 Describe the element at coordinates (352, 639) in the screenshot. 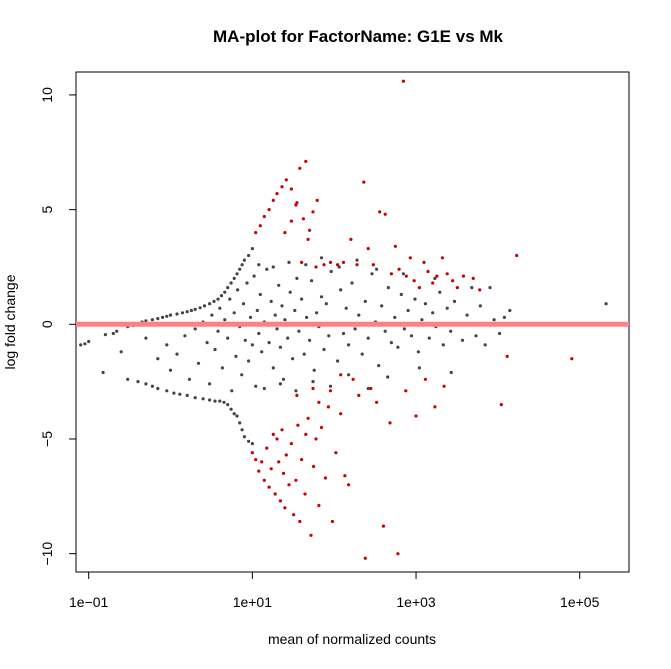

I see `x-axis-title: mean of normalized counts` at that location.